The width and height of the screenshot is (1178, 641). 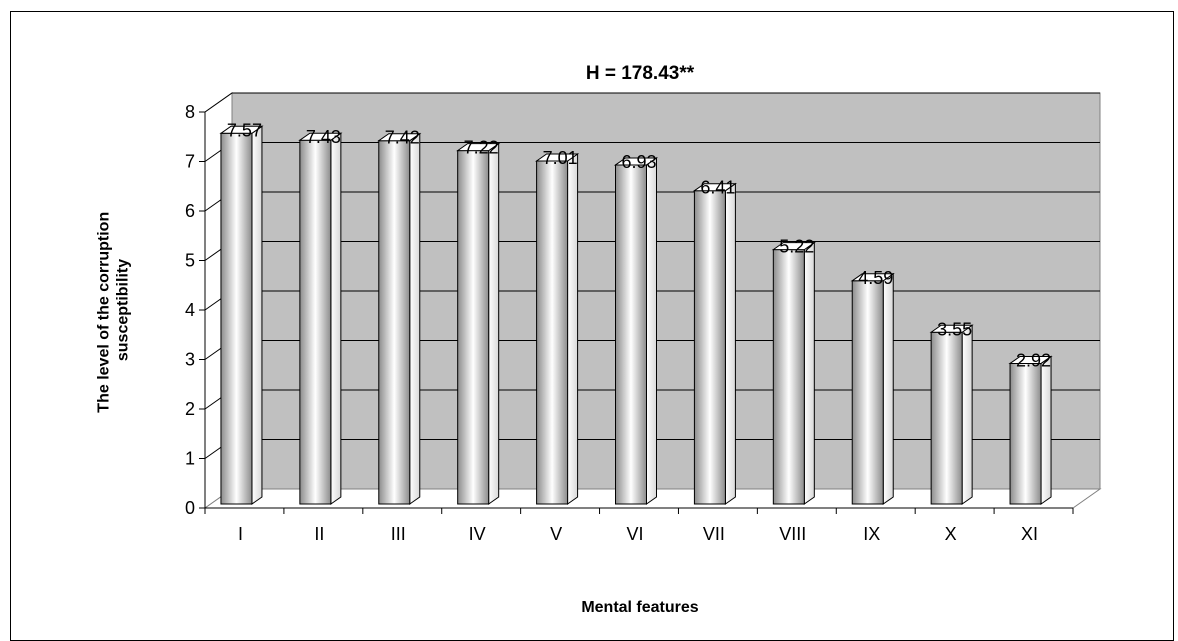 I want to click on bar: 7.57, so click(x=241, y=312).